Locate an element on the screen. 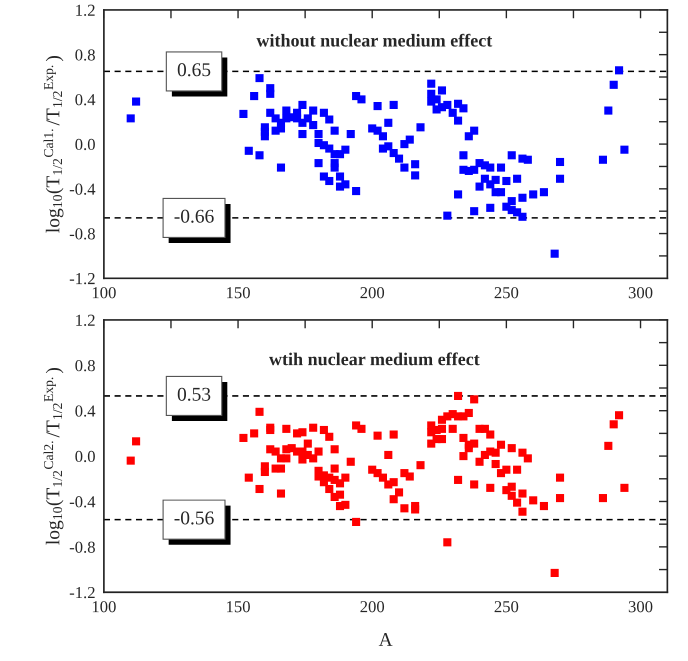 Image resolution: width=688 pixels, height=661 pixels. text: wtih nuclear medium effect is located at coordinates (374, 359).